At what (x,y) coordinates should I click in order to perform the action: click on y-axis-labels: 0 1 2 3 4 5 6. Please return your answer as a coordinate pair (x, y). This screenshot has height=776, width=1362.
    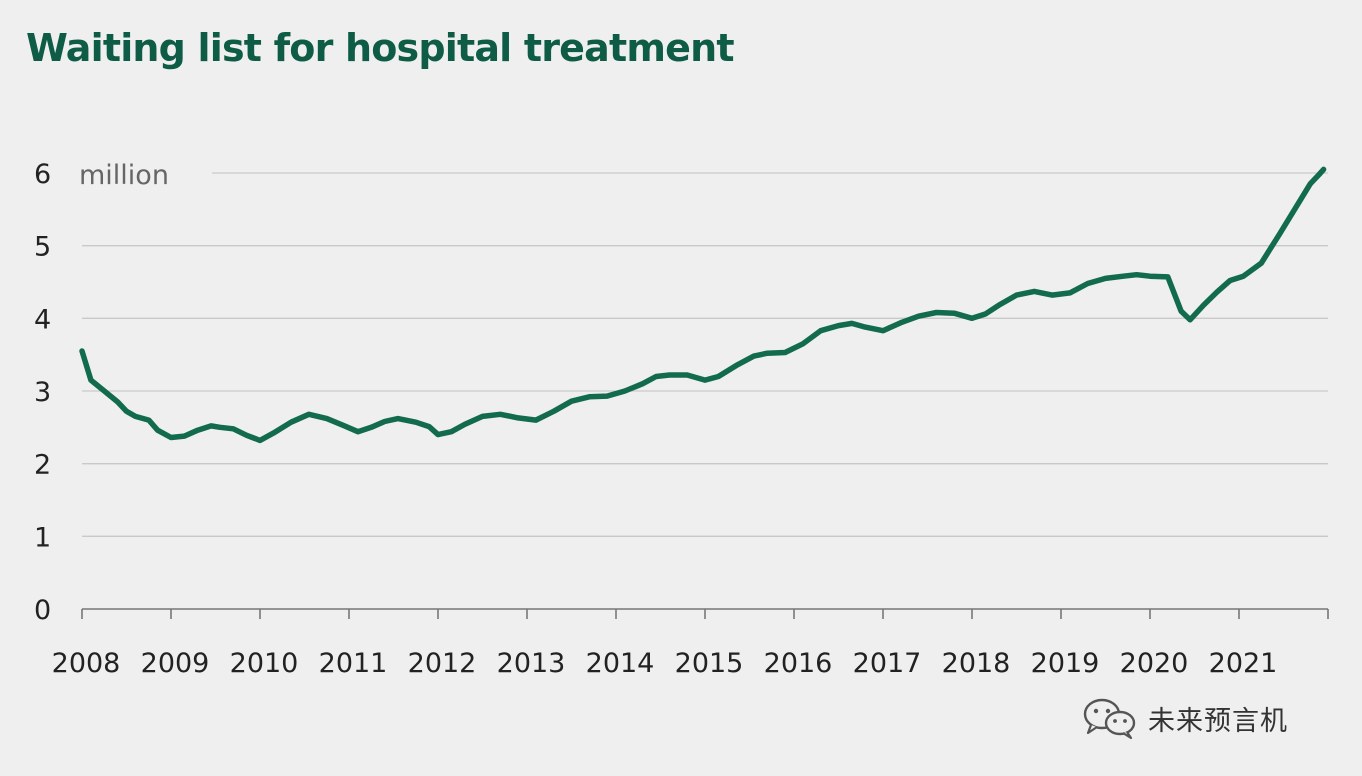
    Looking at the image, I should click on (42, 392).